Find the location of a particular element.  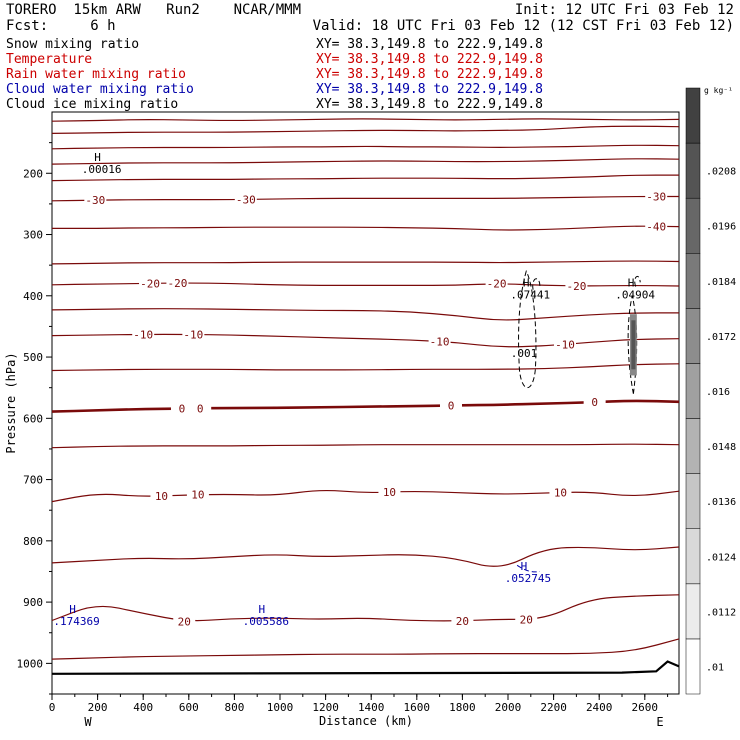

terrain is located at coordinates (365, 667).